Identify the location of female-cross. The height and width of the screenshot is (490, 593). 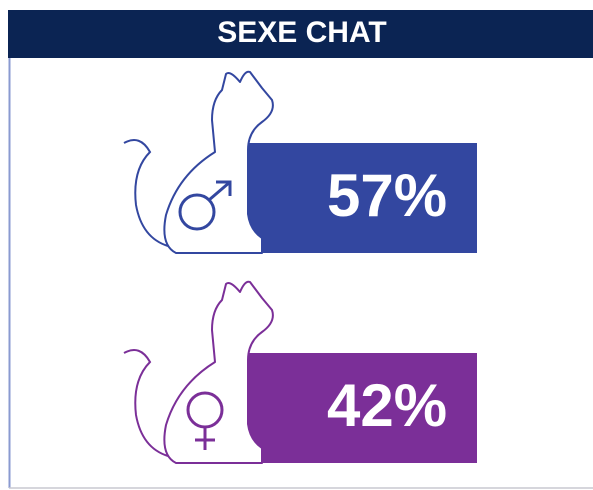
(205, 438).